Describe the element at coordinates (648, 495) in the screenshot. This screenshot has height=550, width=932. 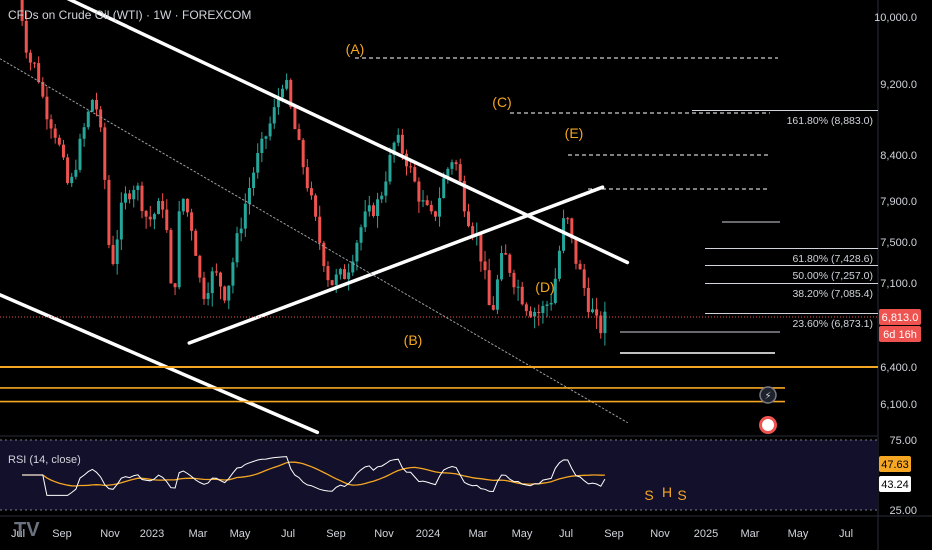
I see `shs-label: S` at that location.